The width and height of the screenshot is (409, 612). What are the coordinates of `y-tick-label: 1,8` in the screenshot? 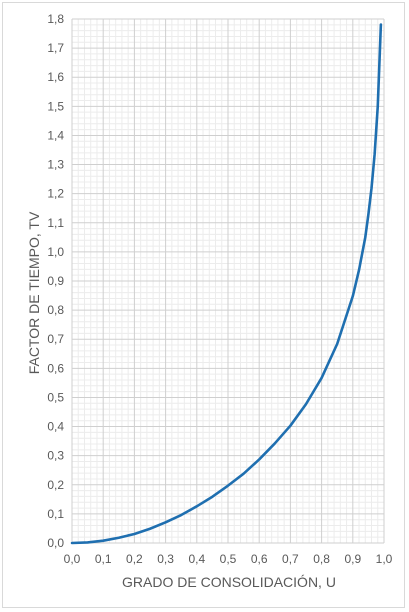 It's located at (55, 19).